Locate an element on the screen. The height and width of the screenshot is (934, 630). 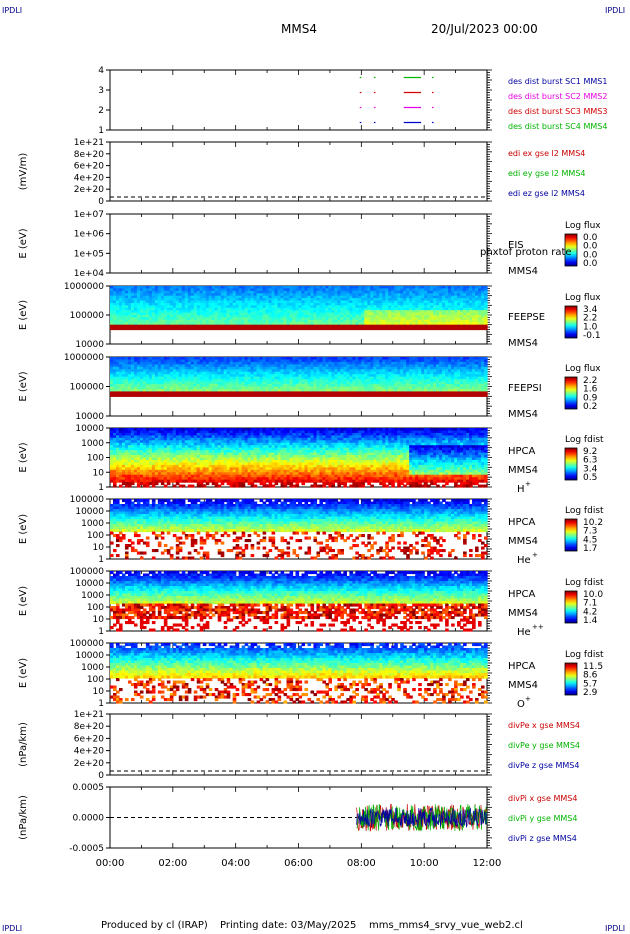
ytick-label: 1e+21 is located at coordinates (89, 143).